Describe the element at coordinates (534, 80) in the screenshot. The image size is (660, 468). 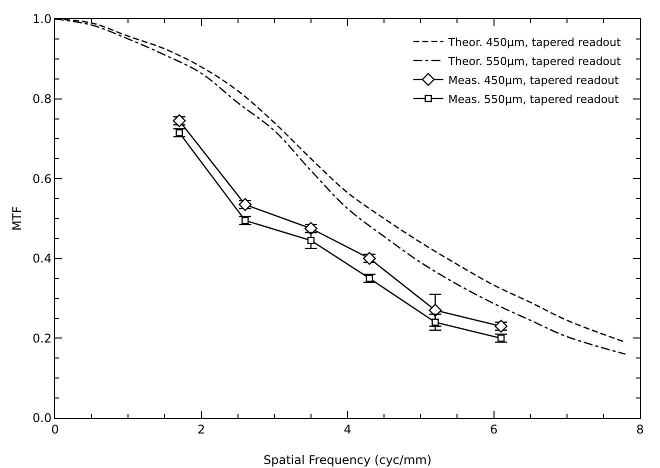
I see `legend-label: Meas. 450μm, tapered readout` at that location.